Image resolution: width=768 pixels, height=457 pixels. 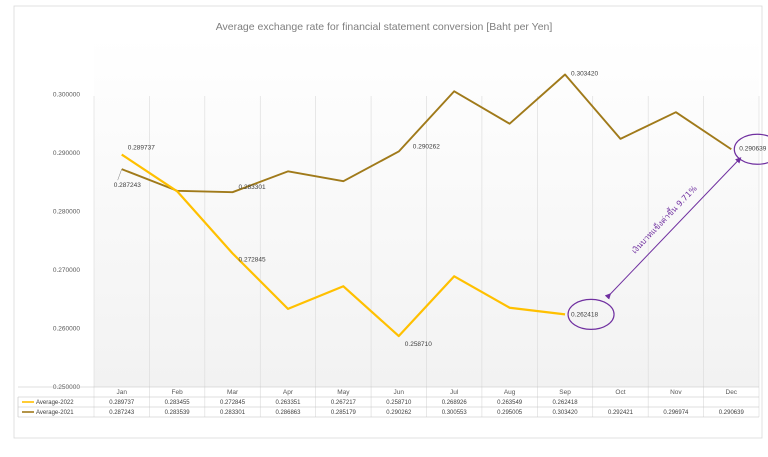 What do you see at coordinates (66, 387) in the screenshot?
I see `y-tick-label: 0.250000` at bounding box center [66, 387].